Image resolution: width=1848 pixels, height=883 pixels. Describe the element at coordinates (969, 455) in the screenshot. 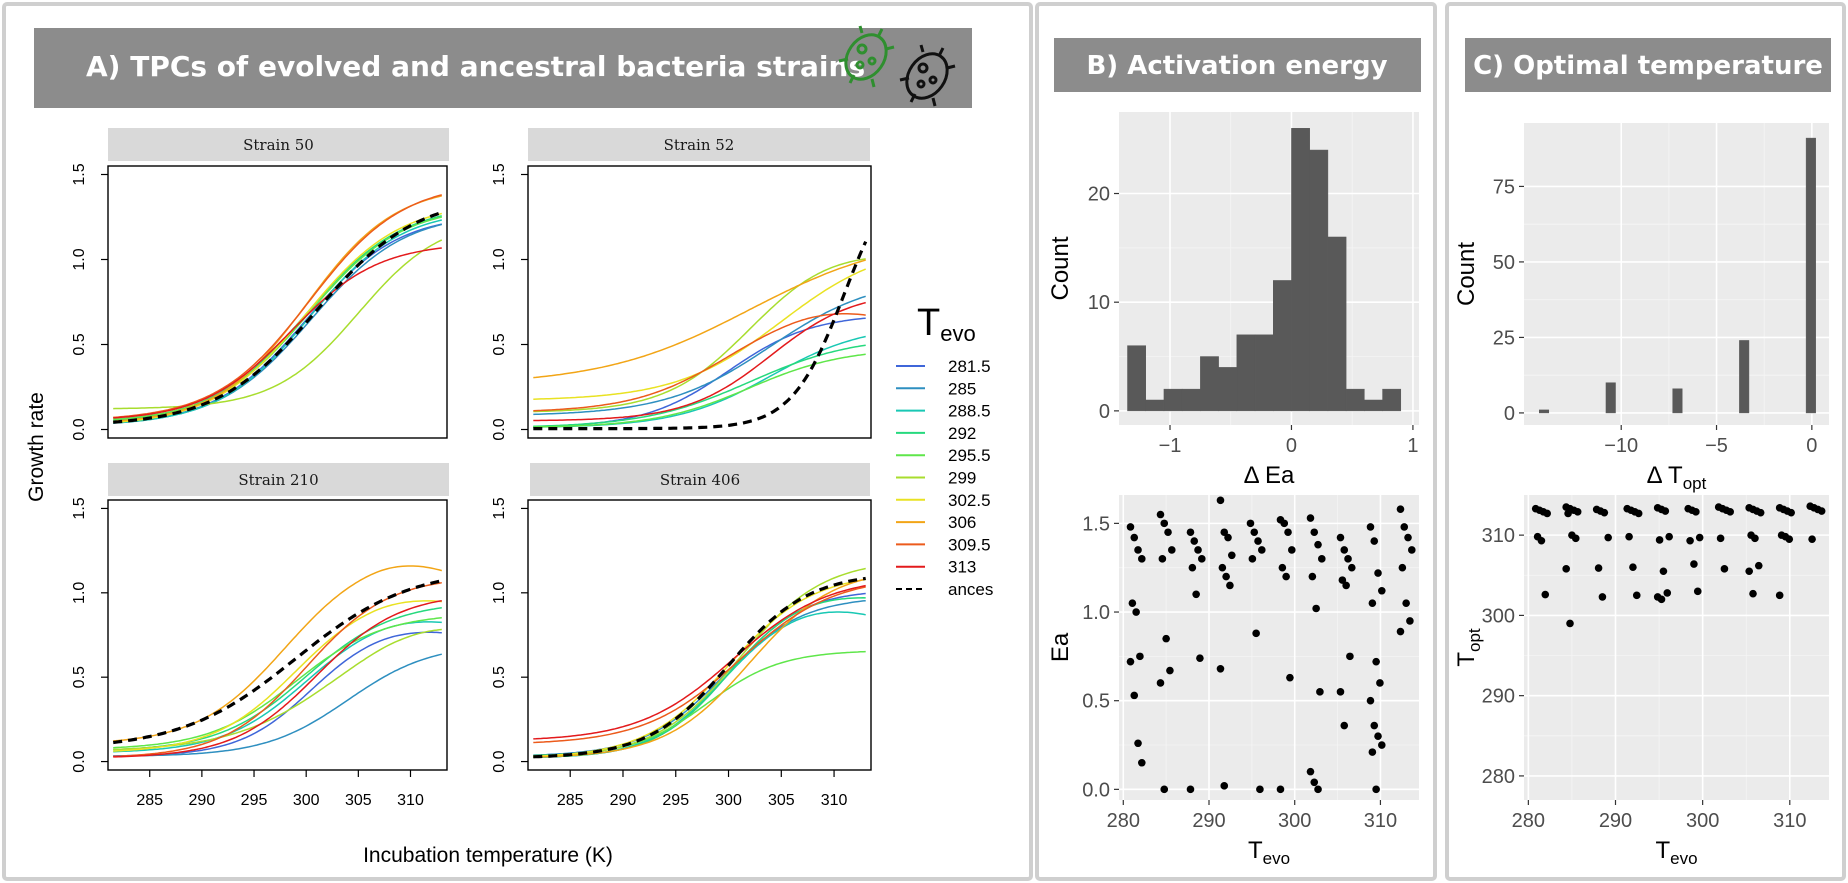

I see `legend-label: 295.5` at that location.